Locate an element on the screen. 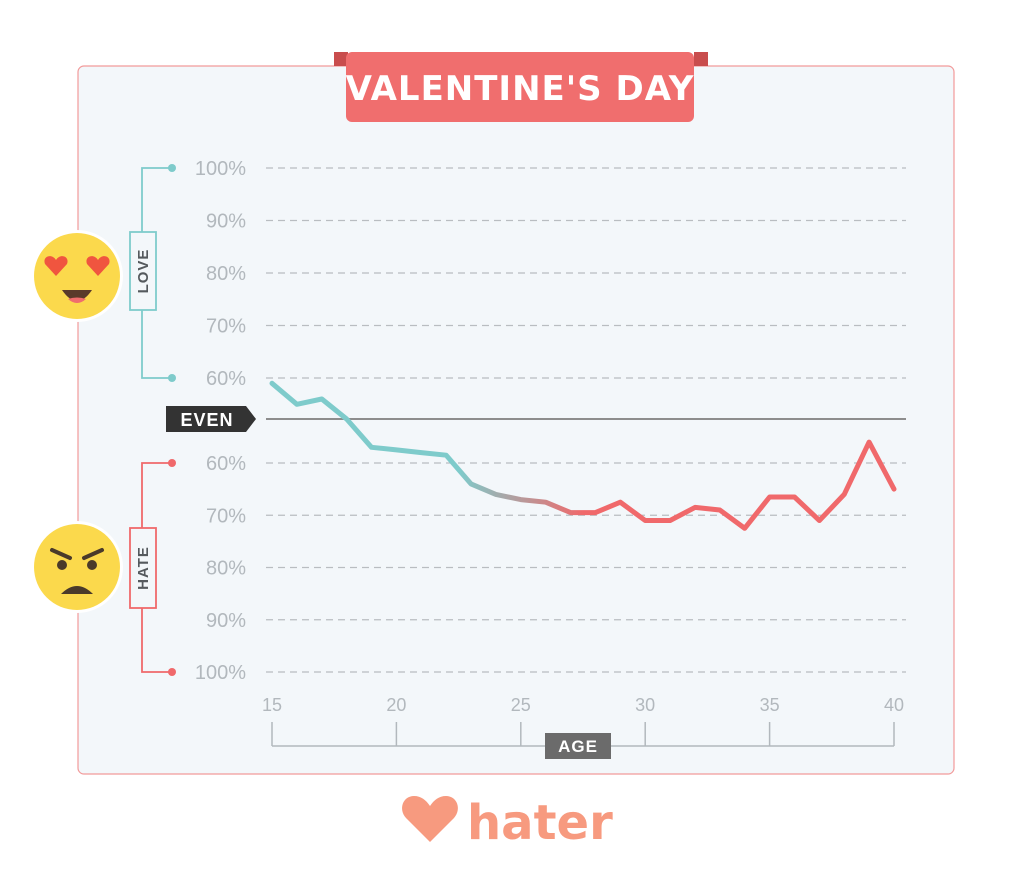 The height and width of the screenshot is (876, 1030). hate-bracket: HATE is located at coordinates (152, 567).